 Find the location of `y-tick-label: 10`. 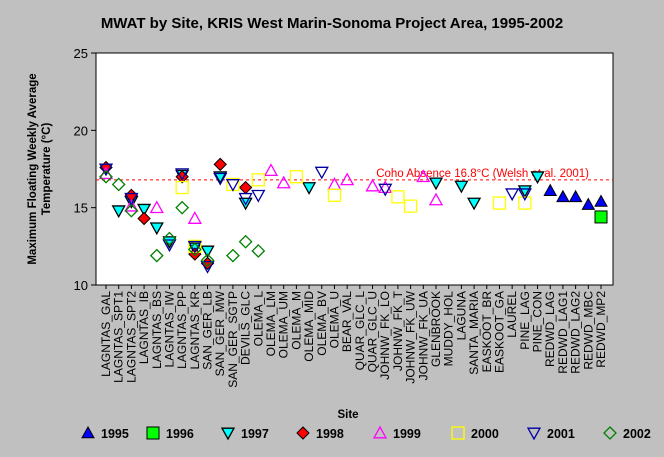

y-tick-label: 10 is located at coordinates (81, 285).